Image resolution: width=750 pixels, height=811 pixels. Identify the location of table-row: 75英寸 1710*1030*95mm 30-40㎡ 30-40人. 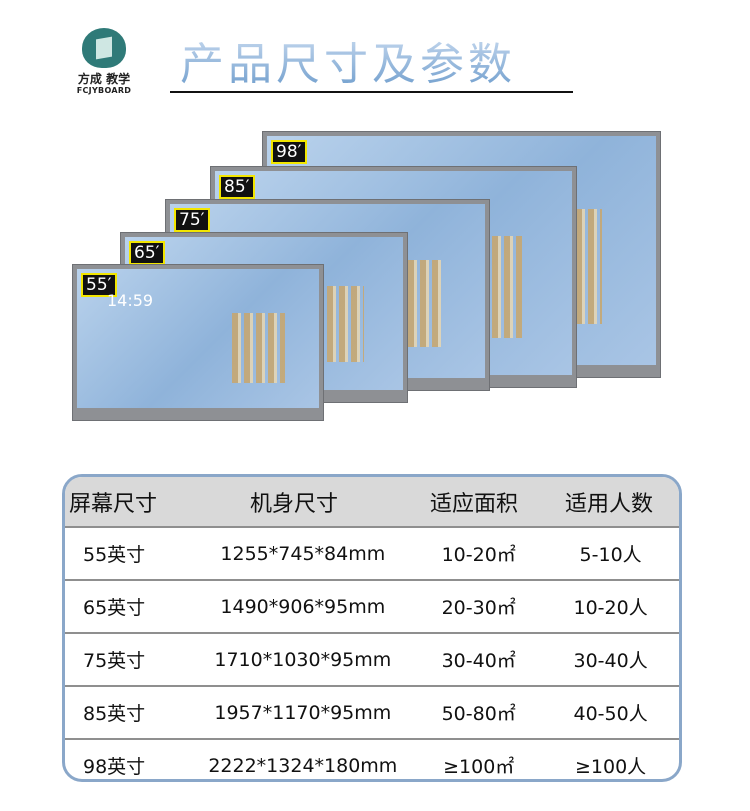
(372, 660).